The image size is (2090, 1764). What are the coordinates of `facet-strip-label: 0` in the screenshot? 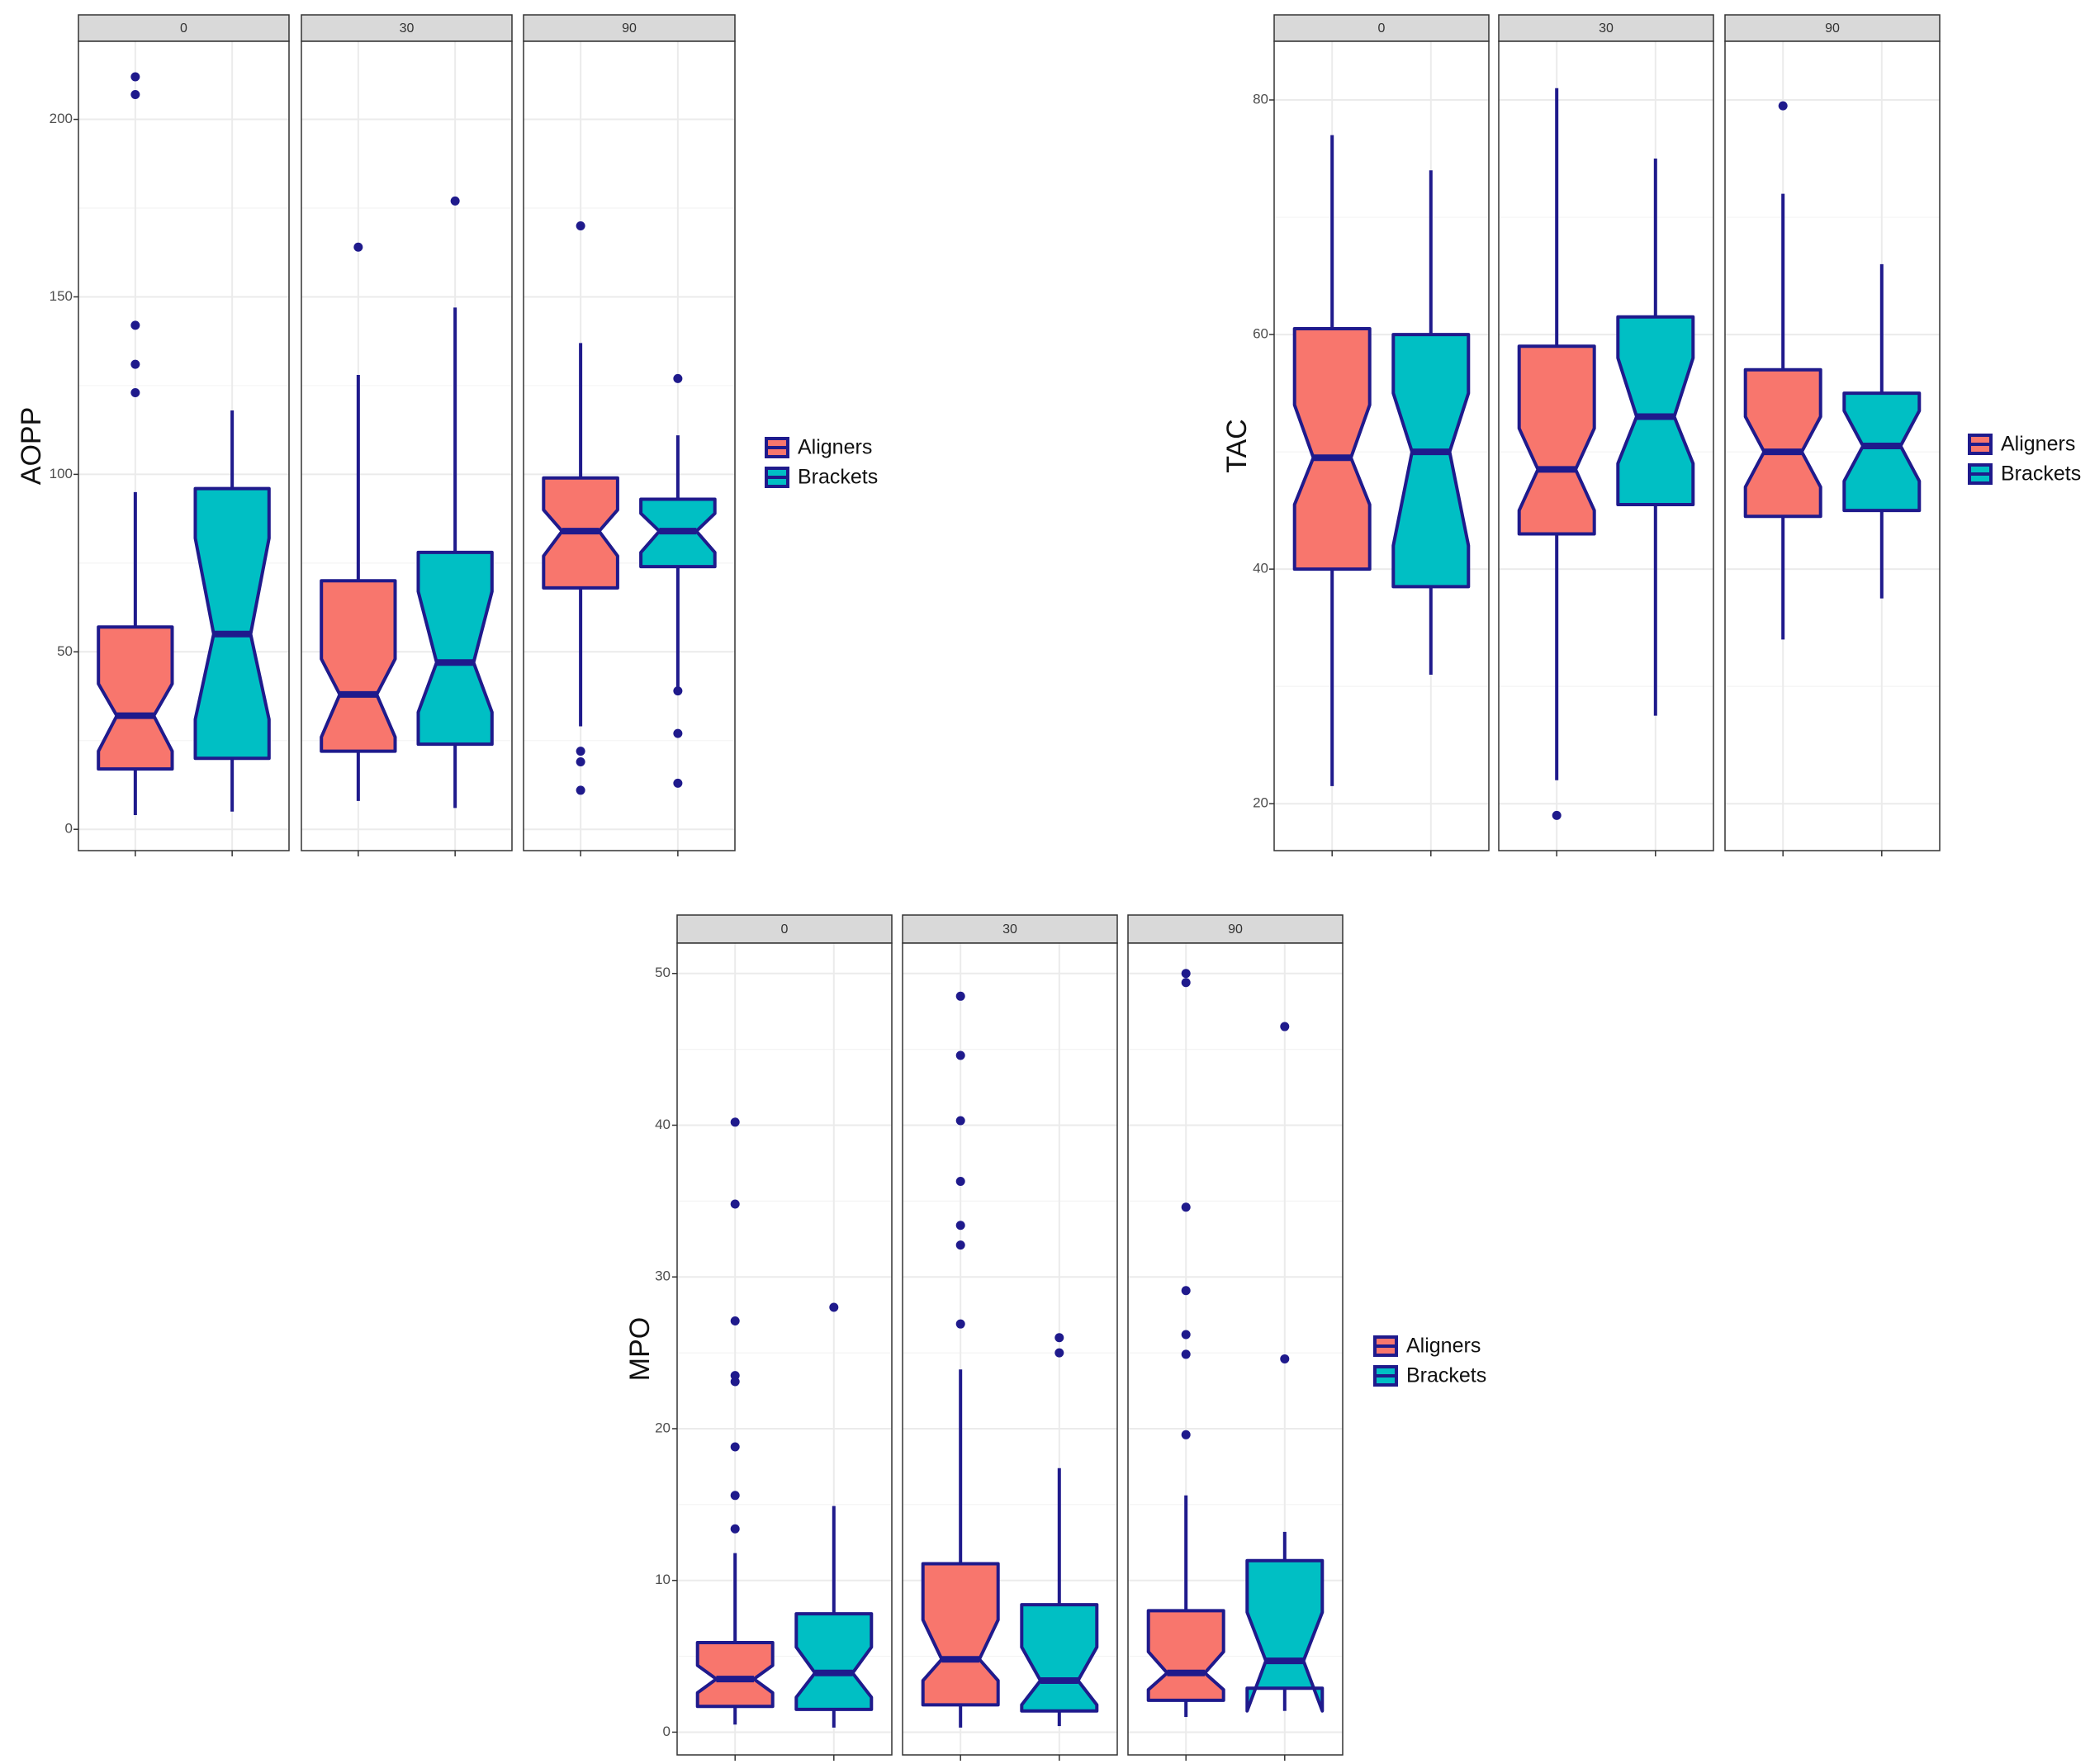 It's located at (184, 28).